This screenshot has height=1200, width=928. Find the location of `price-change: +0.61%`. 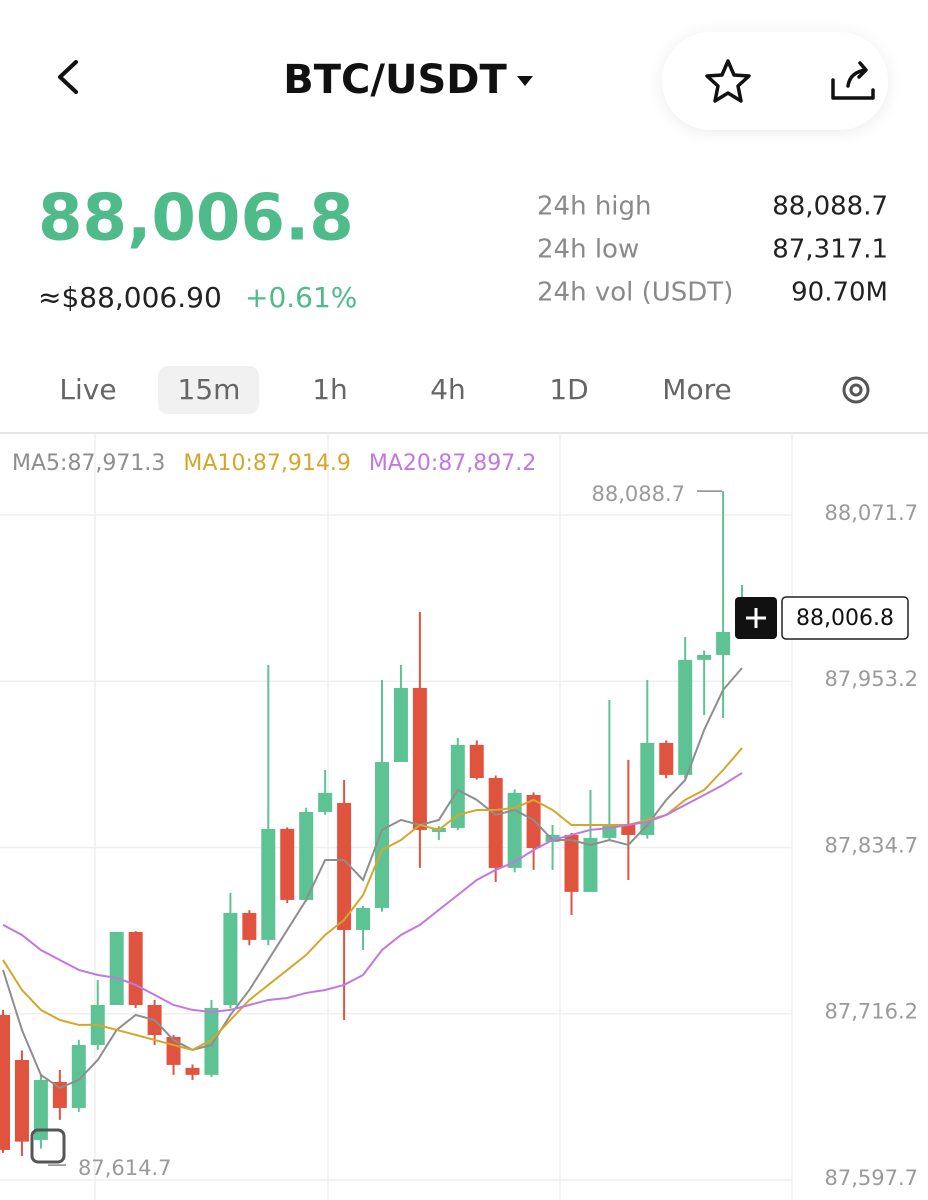

price-change: +0.61% is located at coordinates (301, 297).